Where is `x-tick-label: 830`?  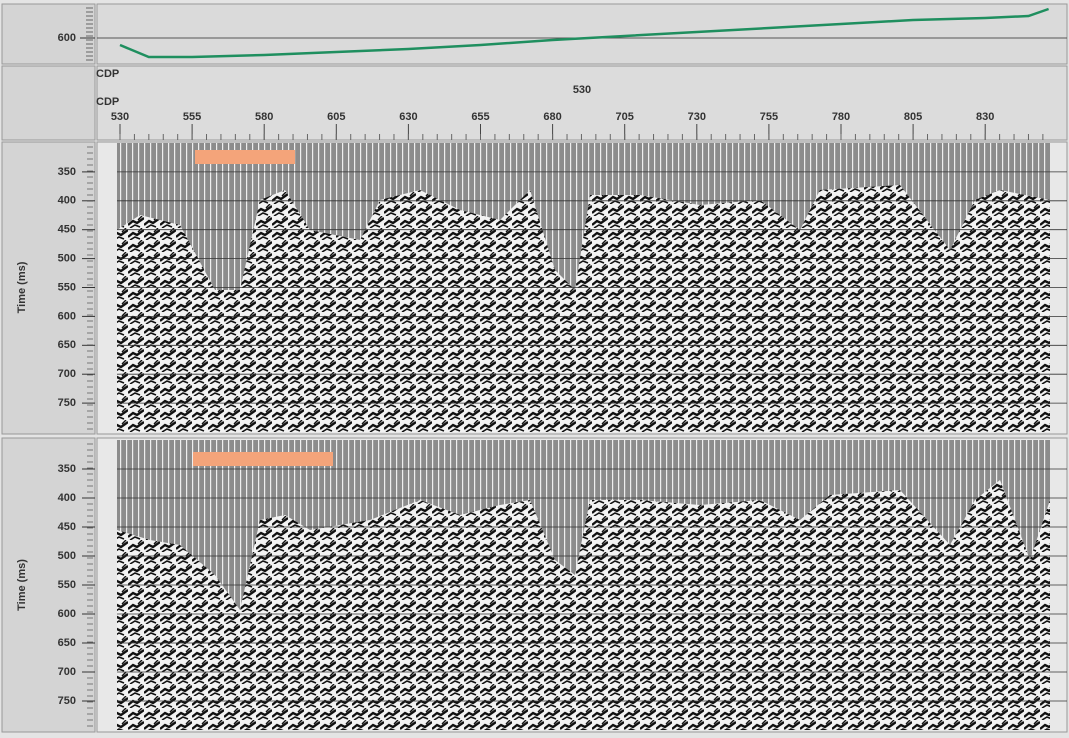 x-tick-label: 830 is located at coordinates (985, 117).